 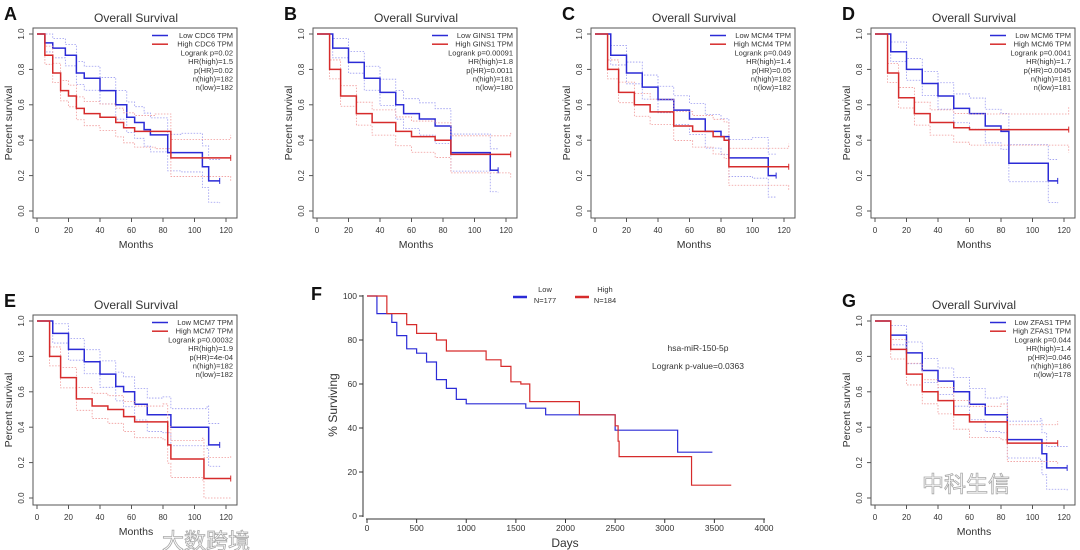 What do you see at coordinates (466, 528) in the screenshot?
I see `x-tick-label: 1000` at bounding box center [466, 528].